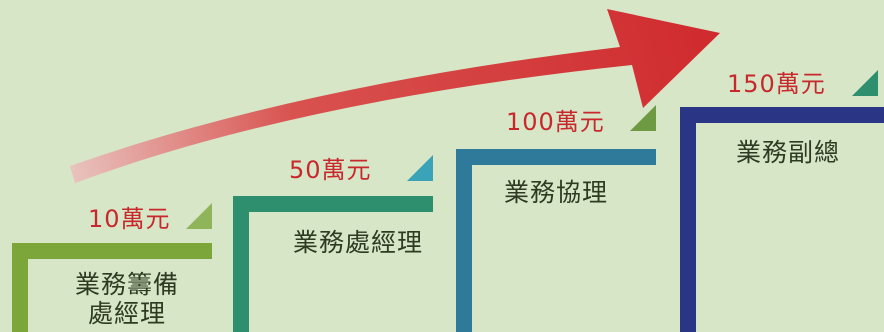 This screenshot has width=884, height=332. I want to click on step-3-amount: 100萬元, so click(555, 122).